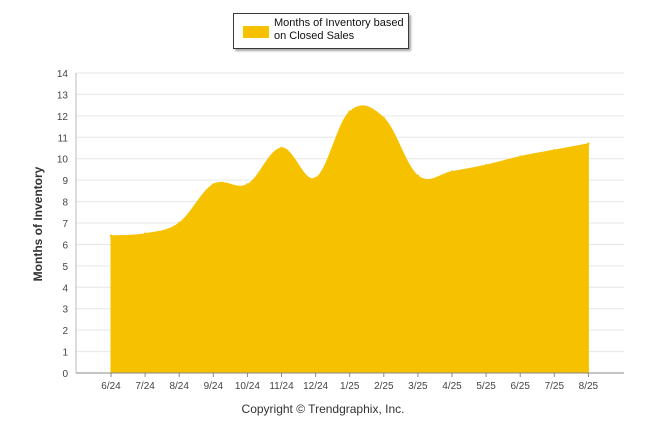 This screenshot has height=434, width=646. I want to click on x-tick-label: 1/25, so click(350, 386).